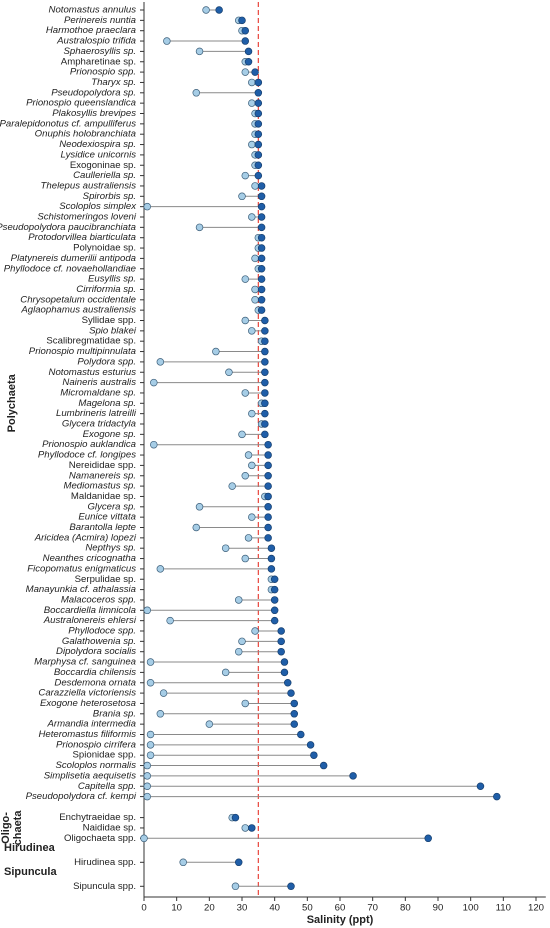 This screenshot has height=928, width=550. Describe the element at coordinates (87, 217) in the screenshot. I see `category-label: Schistomeringos loveni` at that location.